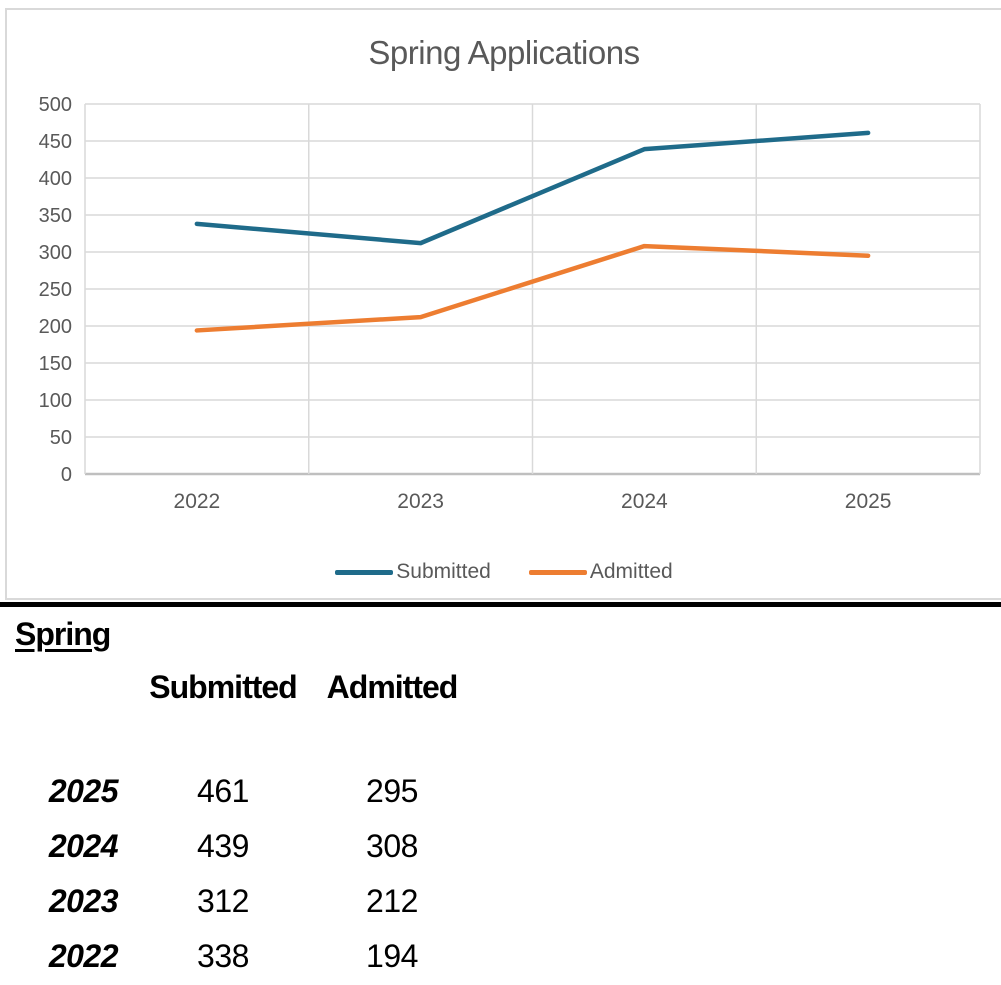 This screenshot has width=1001, height=985. I want to click on y-axis-tick-label: 400, so click(55, 179).